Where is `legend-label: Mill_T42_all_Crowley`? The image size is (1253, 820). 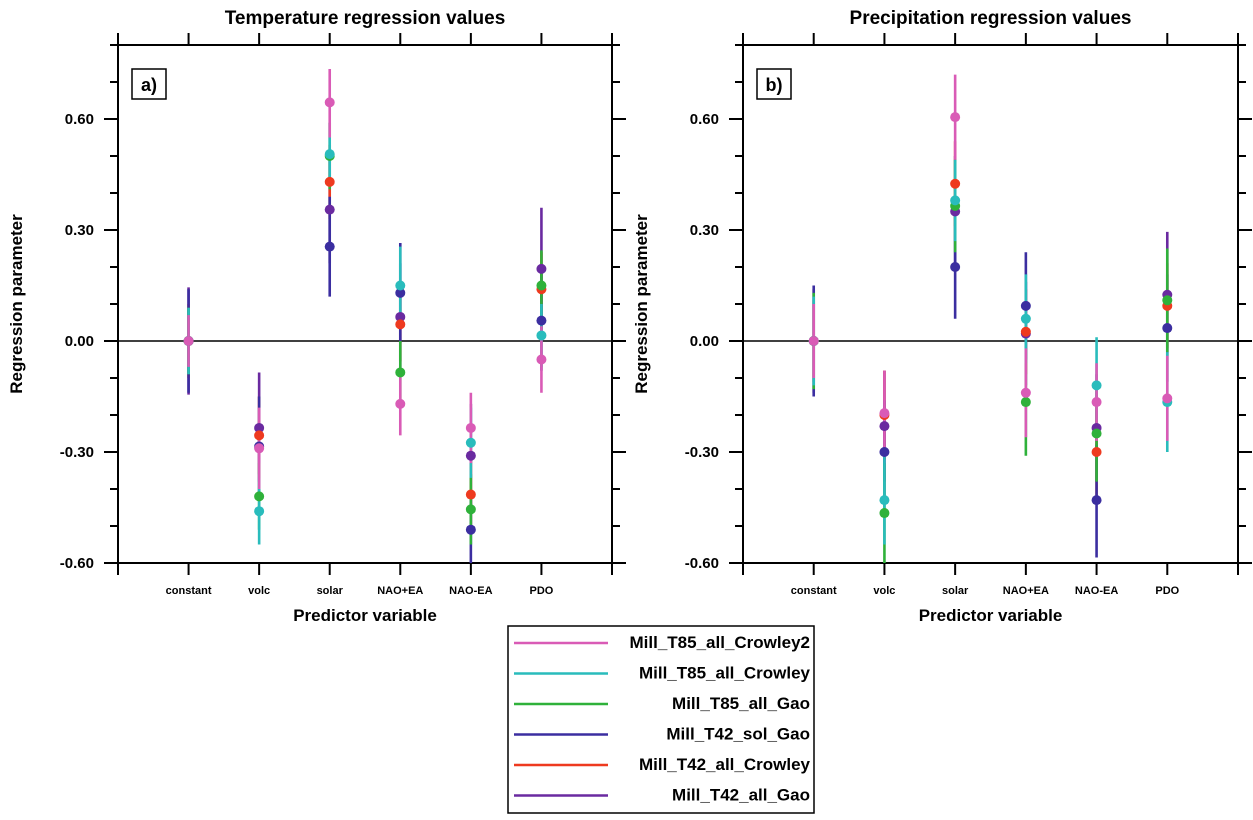 legend-label: Mill_T42_all_Crowley is located at coordinates (725, 764).